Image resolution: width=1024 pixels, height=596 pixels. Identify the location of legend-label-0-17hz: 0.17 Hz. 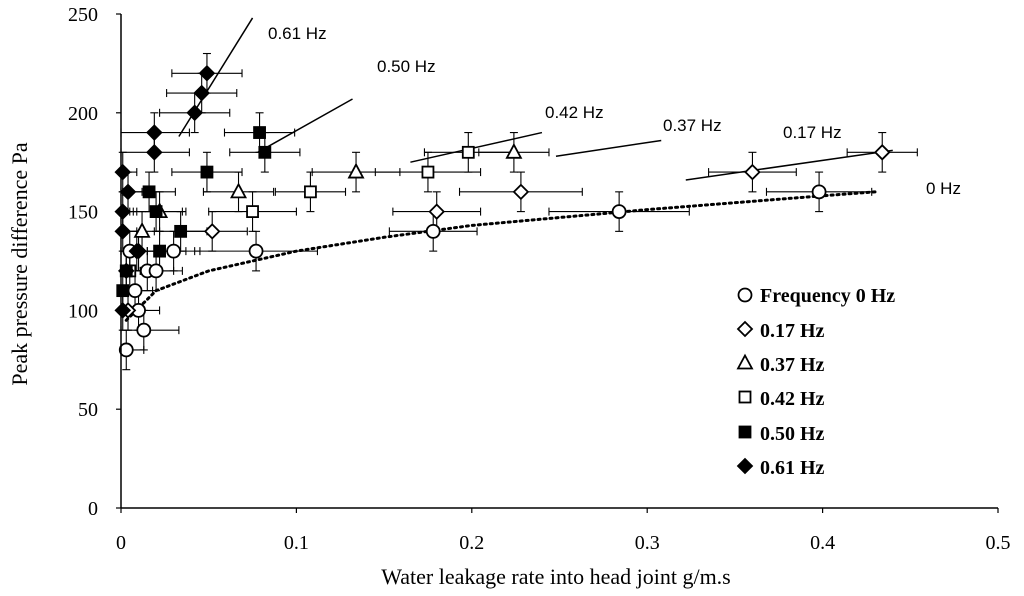
(792, 331).